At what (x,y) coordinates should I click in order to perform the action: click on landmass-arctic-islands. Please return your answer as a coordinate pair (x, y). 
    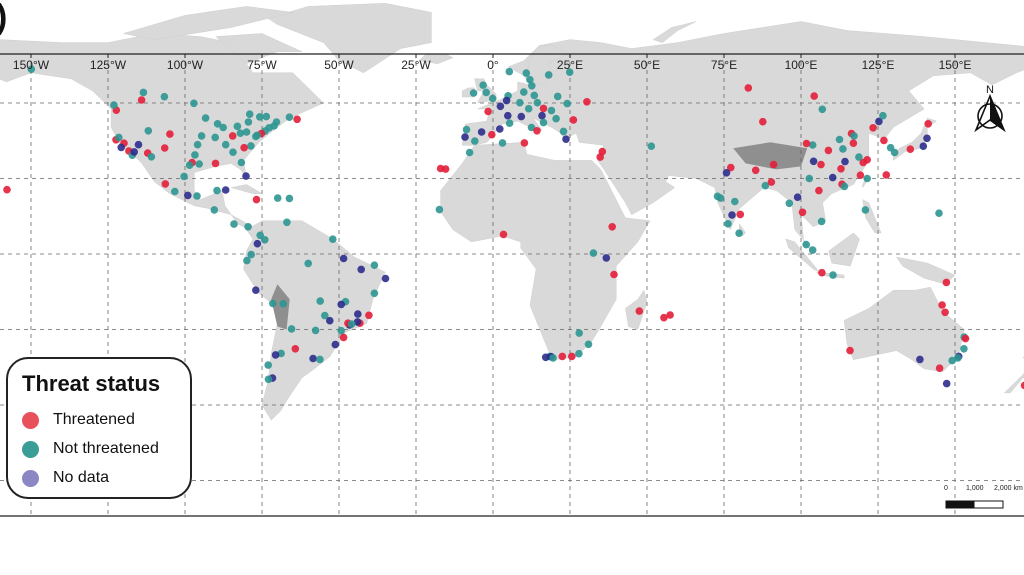
    Looking at the image, I should click on (208, 23).